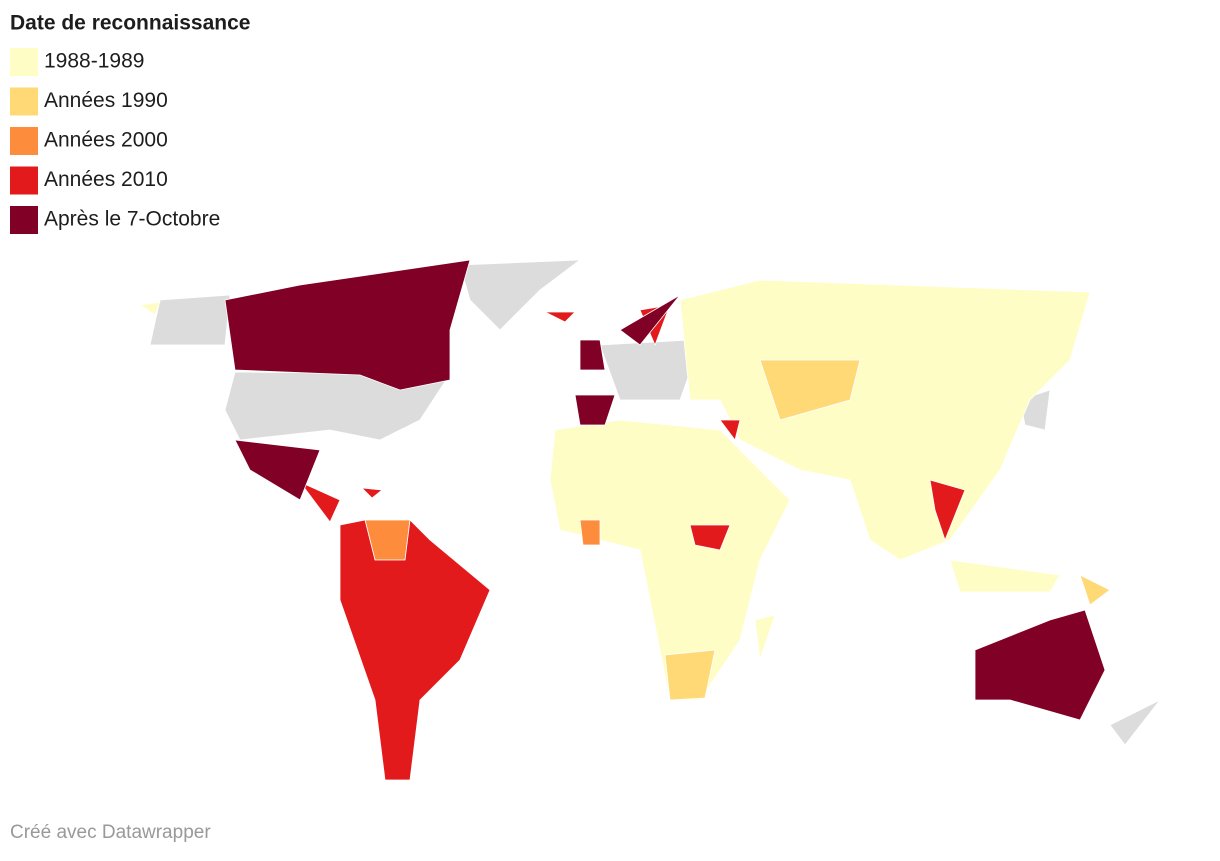  I want to click on footer-credit: Créé avec Datawrapper, so click(110, 832).